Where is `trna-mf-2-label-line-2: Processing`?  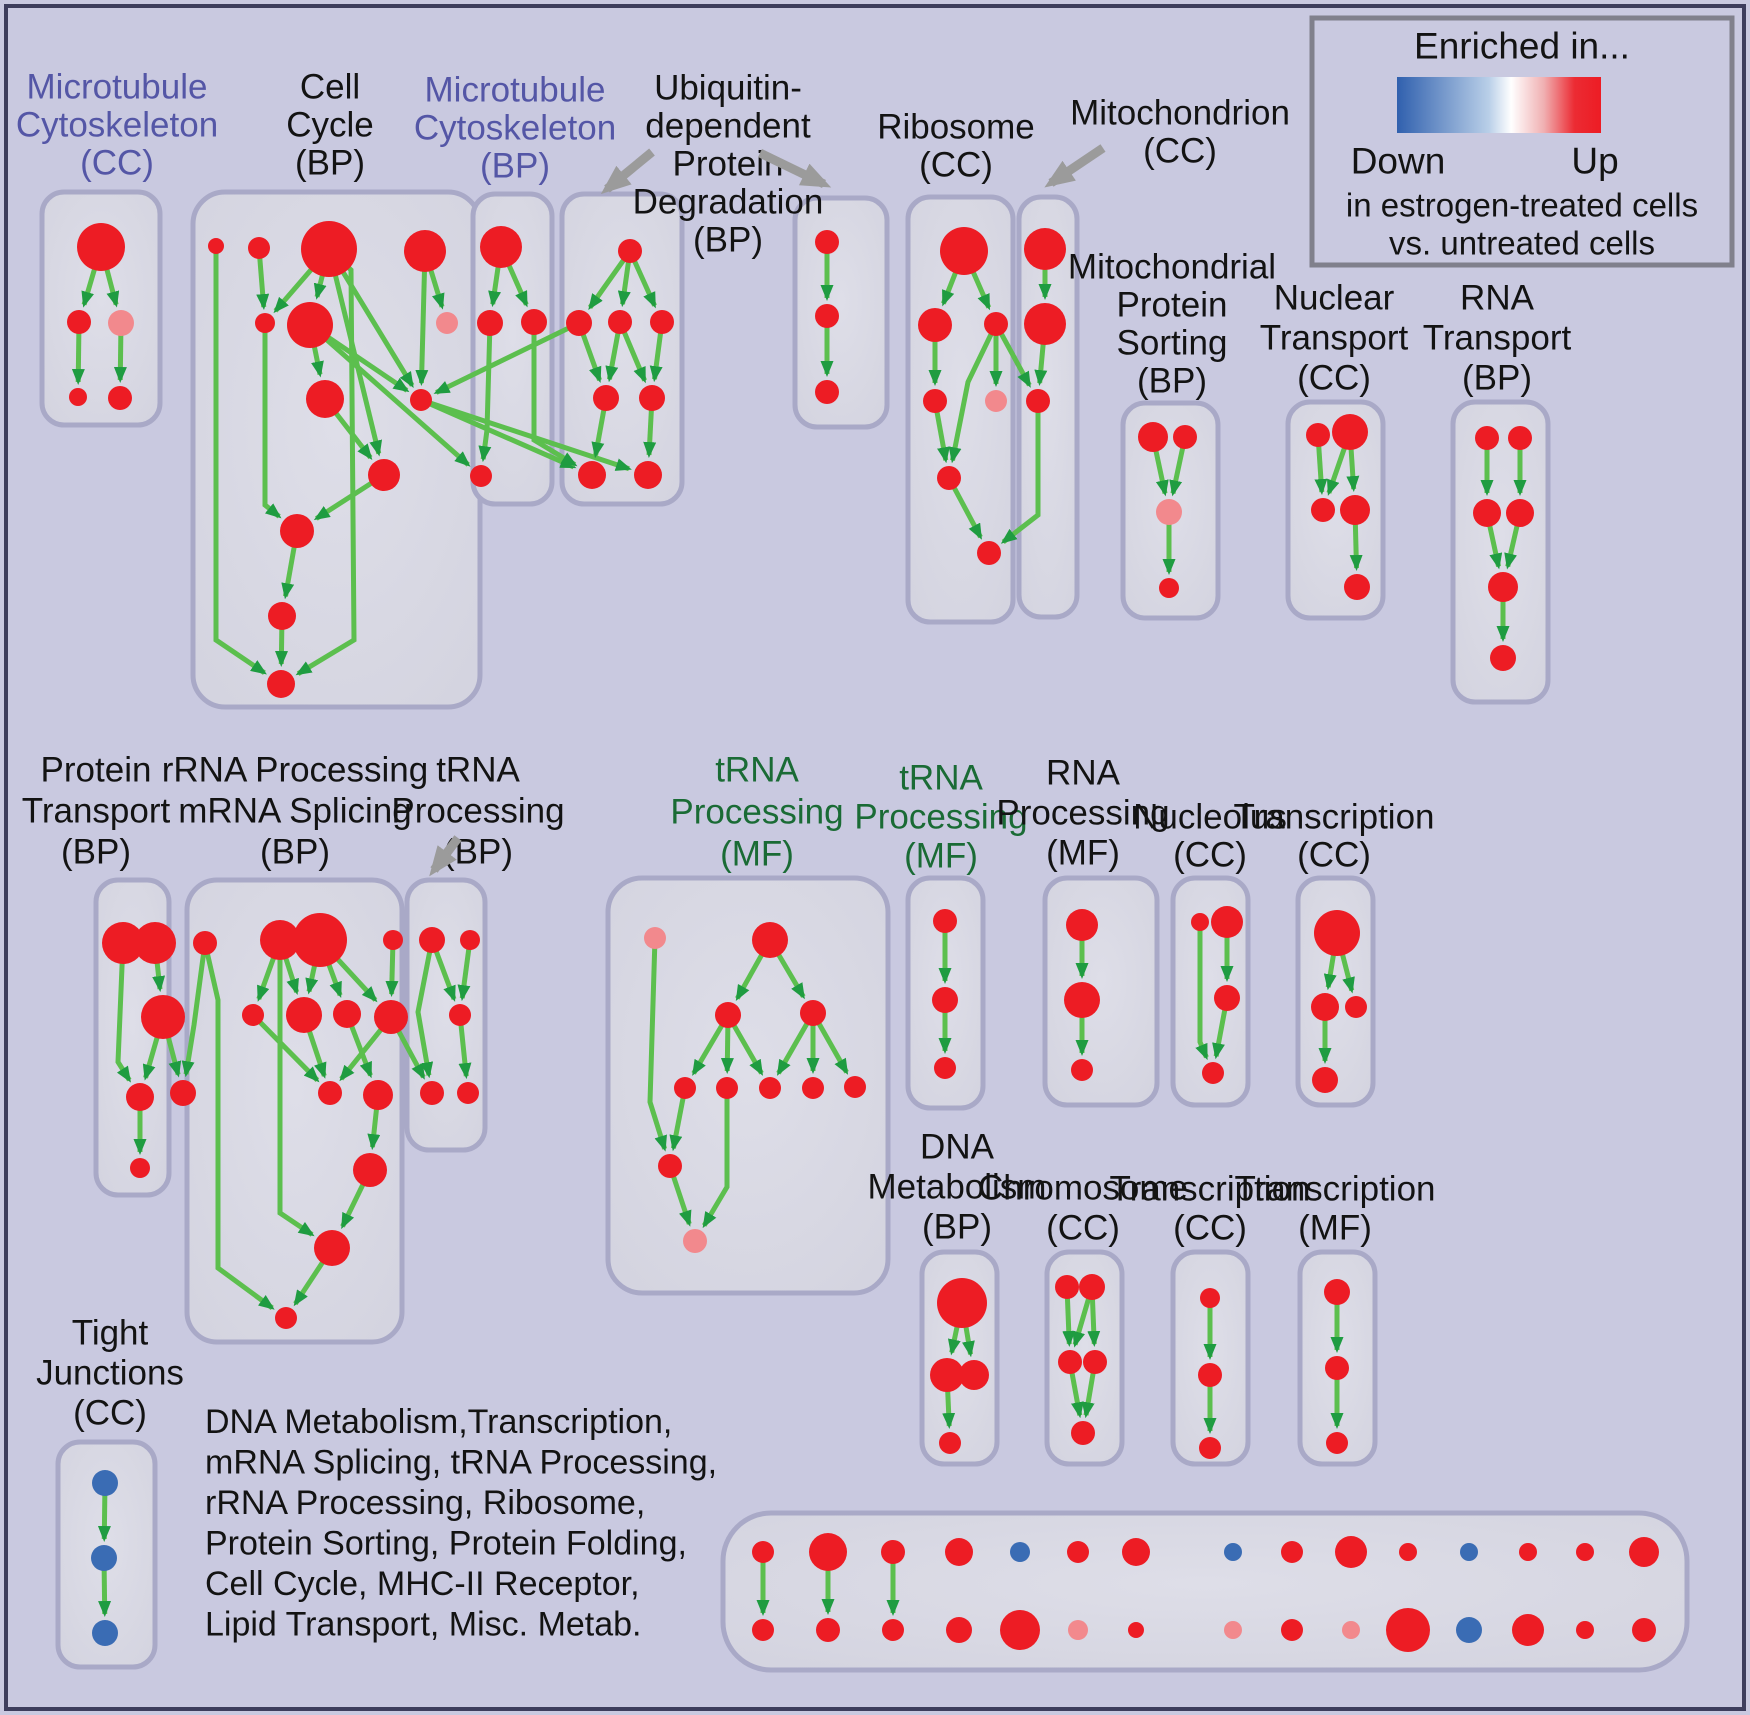 trna-mf-2-label-line-2: Processing is located at coordinates (940, 817).